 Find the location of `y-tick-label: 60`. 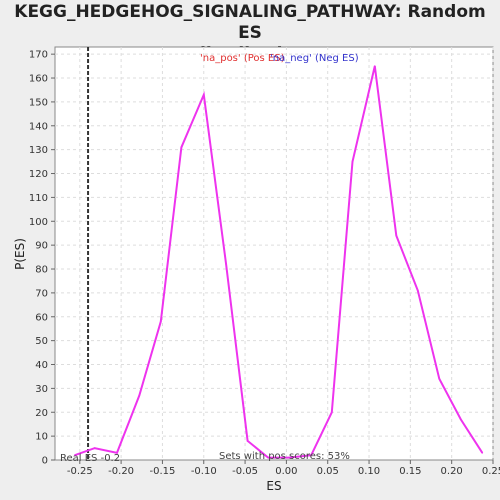

y-tick-label: 60 is located at coordinates (41, 317).